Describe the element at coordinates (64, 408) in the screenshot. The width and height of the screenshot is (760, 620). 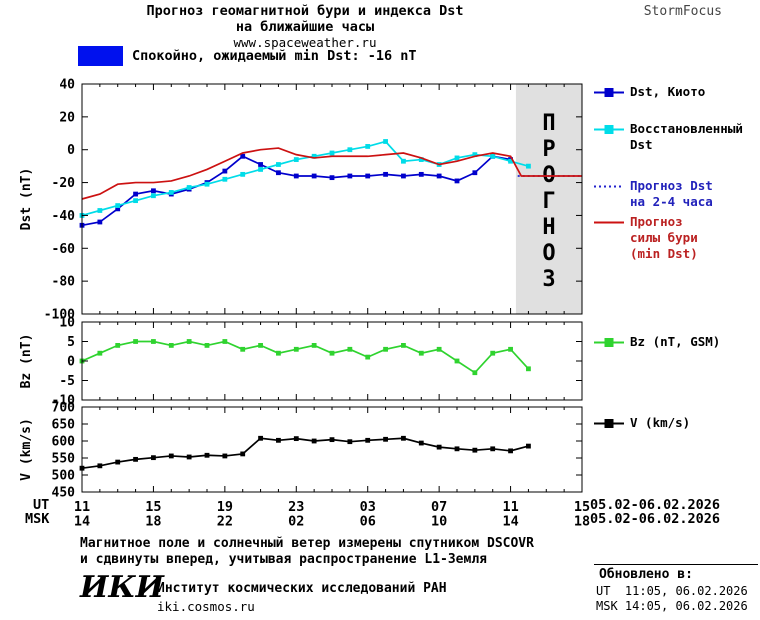
I see `svg-text: 700` at that location.